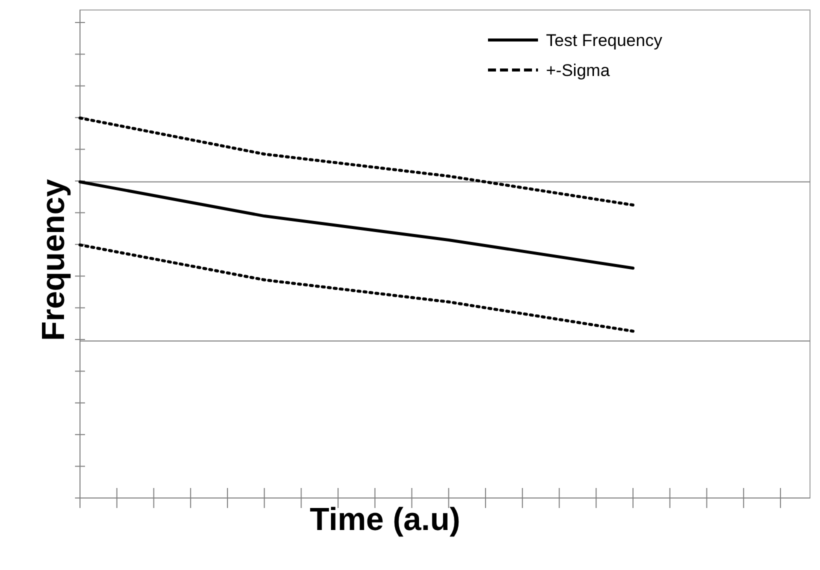 Image resolution: width=820 pixels, height=570 pixels. I want to click on y-axis-title: Frequency, so click(53, 259).